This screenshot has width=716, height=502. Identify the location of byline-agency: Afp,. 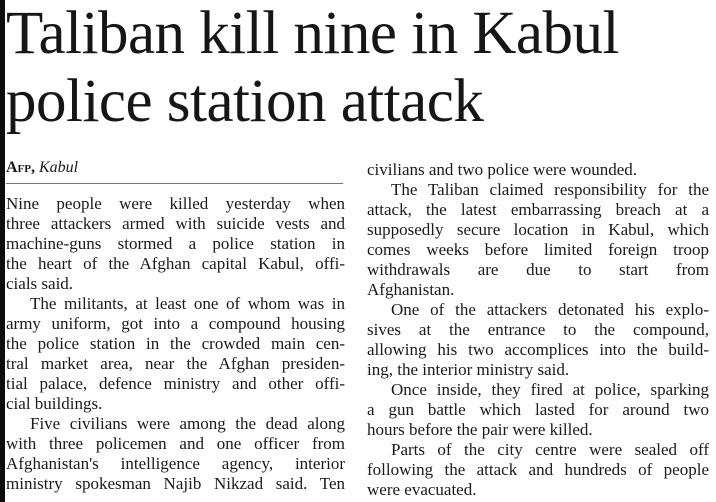
(20, 167).